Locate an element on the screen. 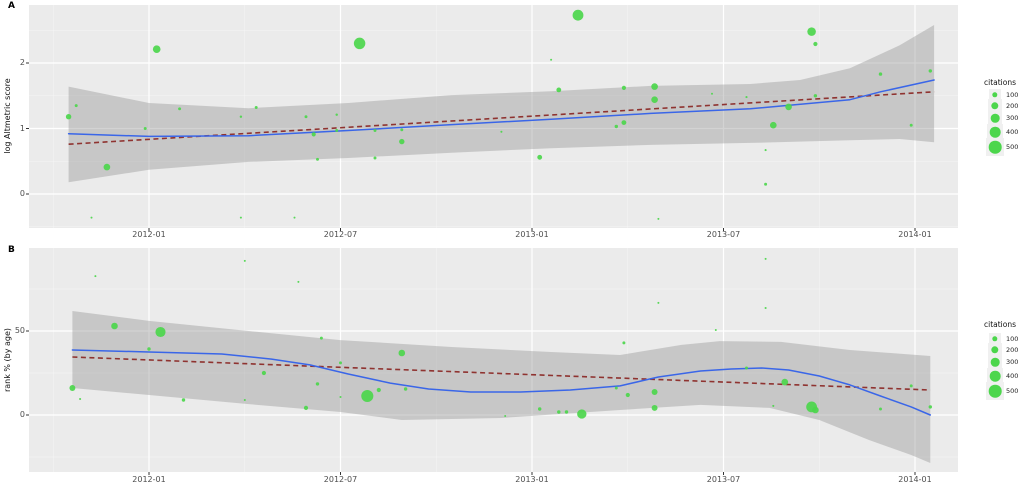 This screenshot has height=489, width=1023. legend-title: citations is located at coordinates (1000, 82).